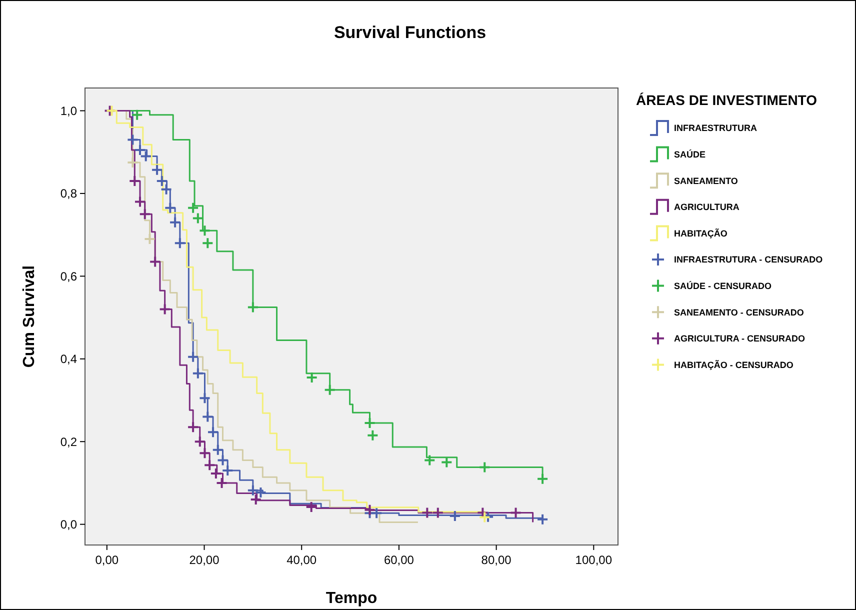  I want to click on x-tick-label: 60,00, so click(399, 560).